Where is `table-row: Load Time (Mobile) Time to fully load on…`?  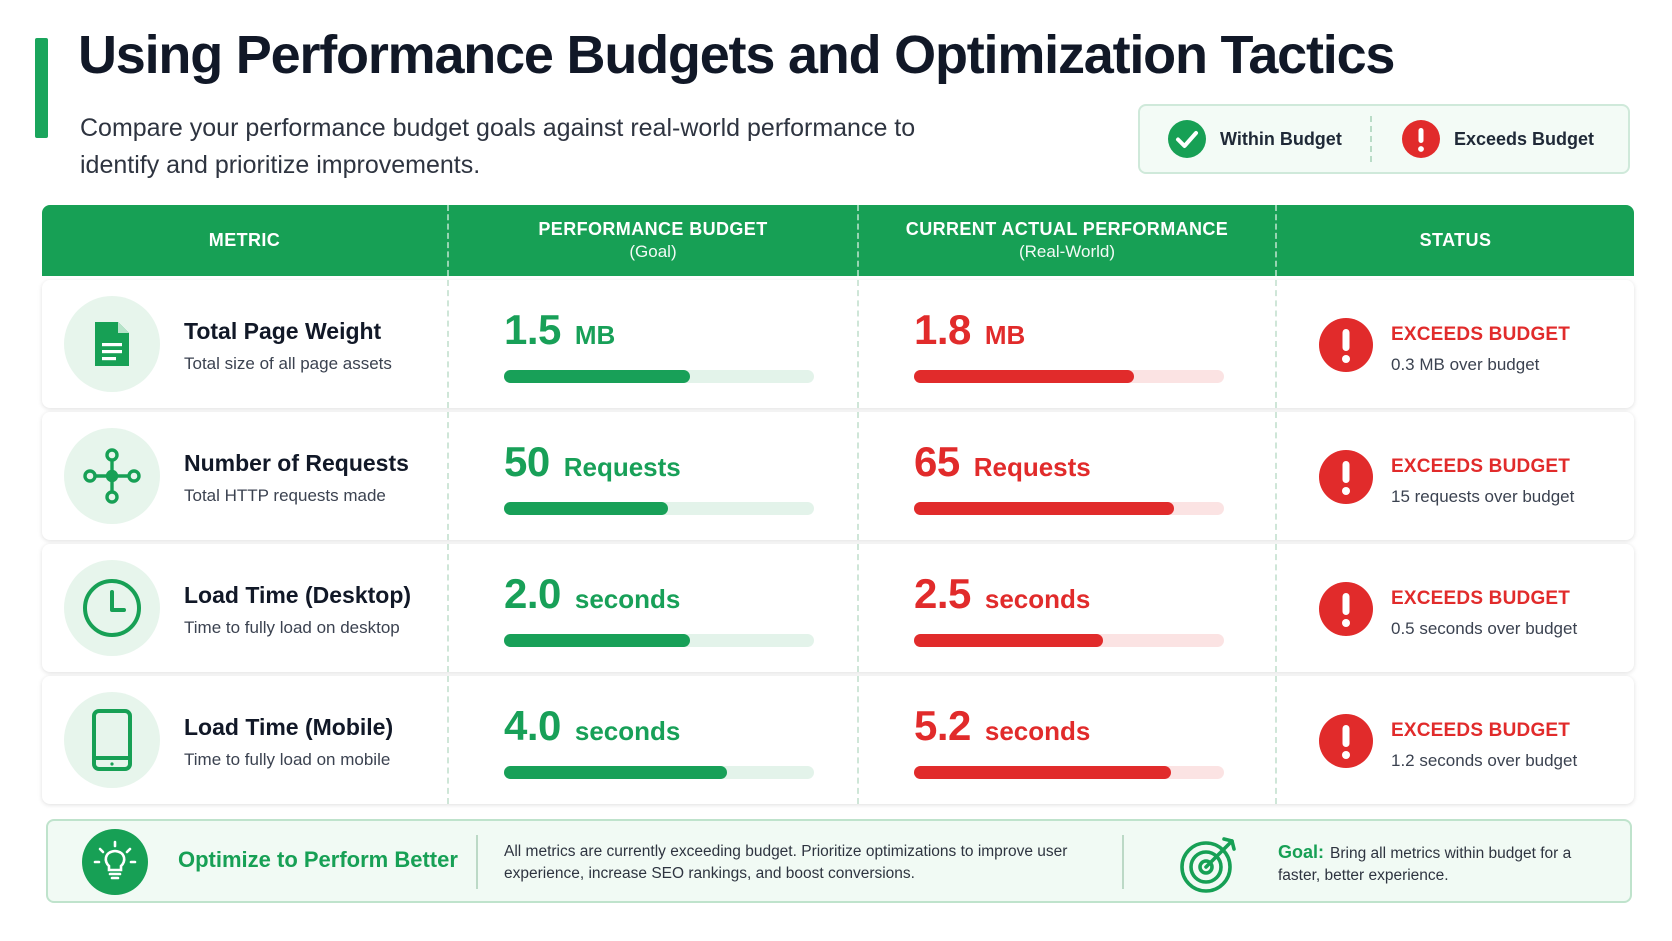 table-row: Load Time (Mobile) Time to fully load on… is located at coordinates (838, 740).